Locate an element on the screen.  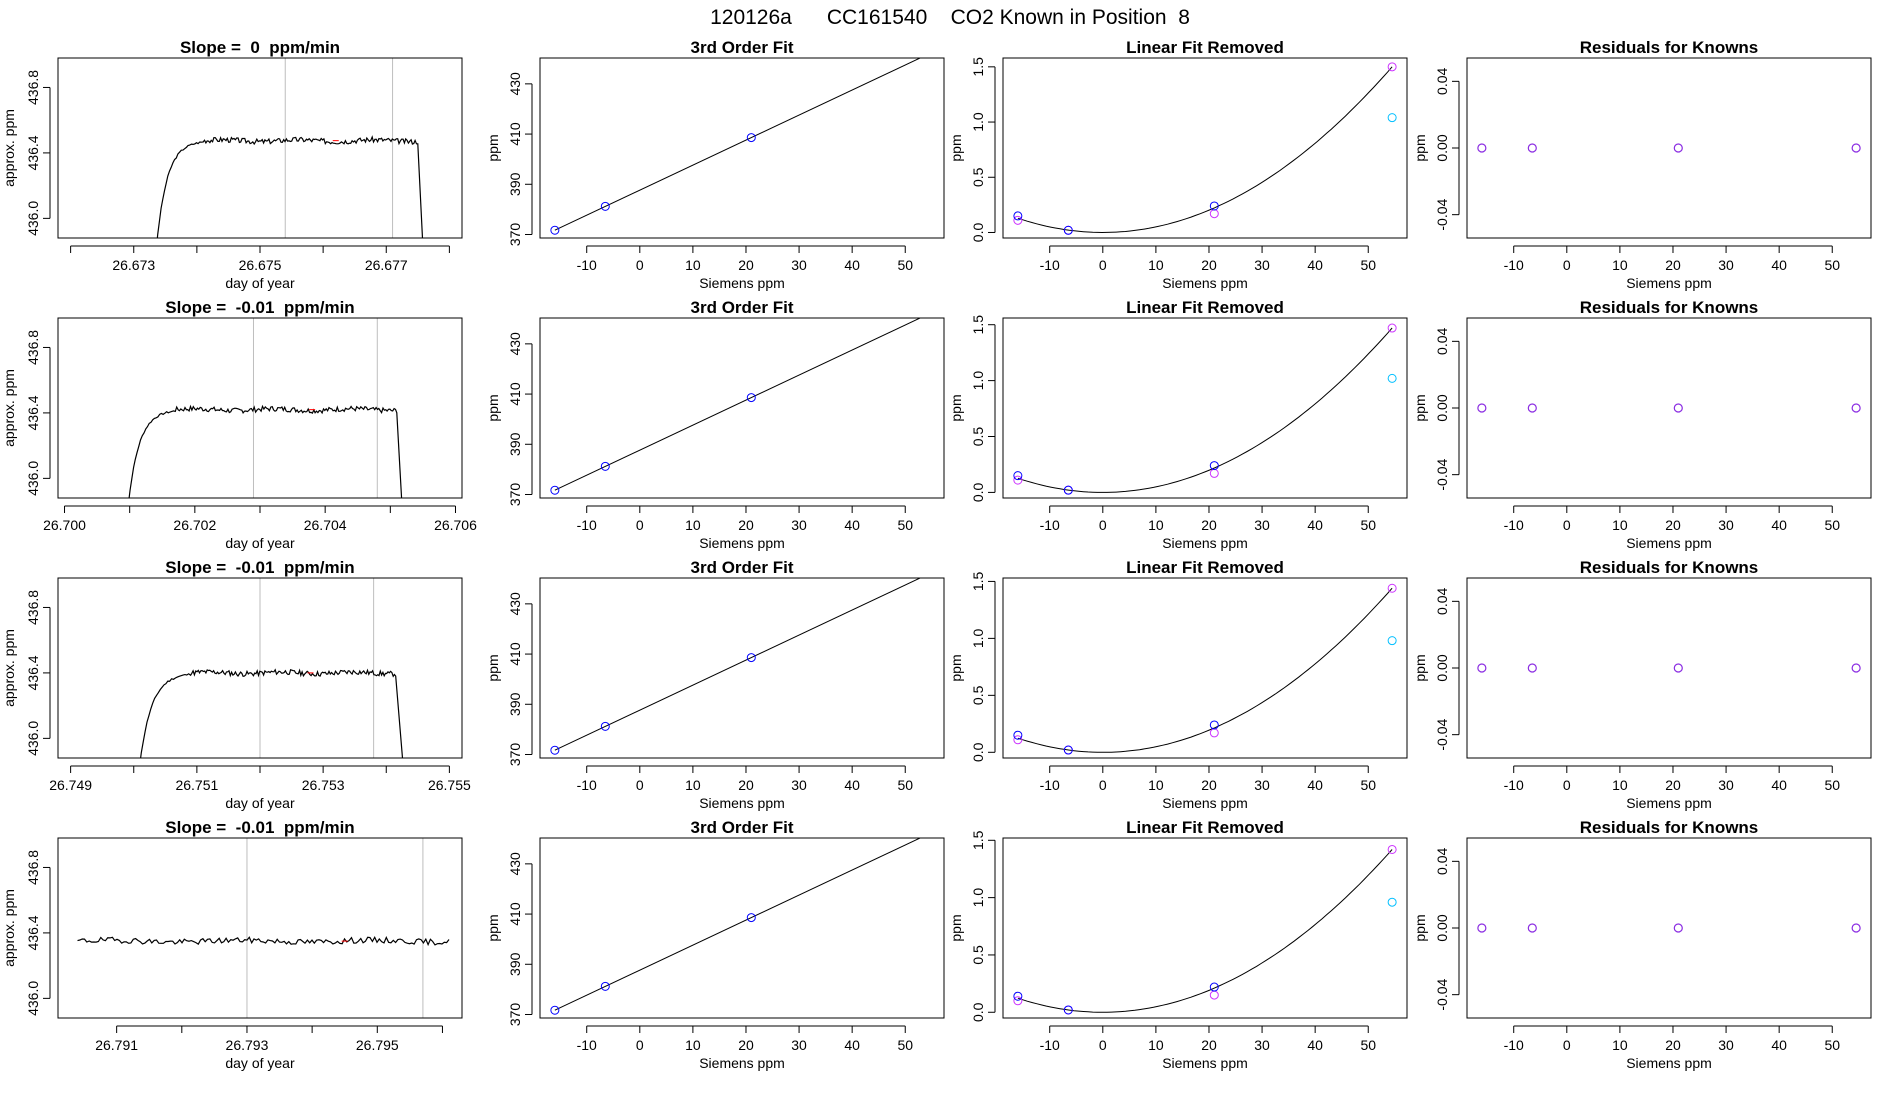
x-axis-label: day of year is located at coordinates (260, 543).